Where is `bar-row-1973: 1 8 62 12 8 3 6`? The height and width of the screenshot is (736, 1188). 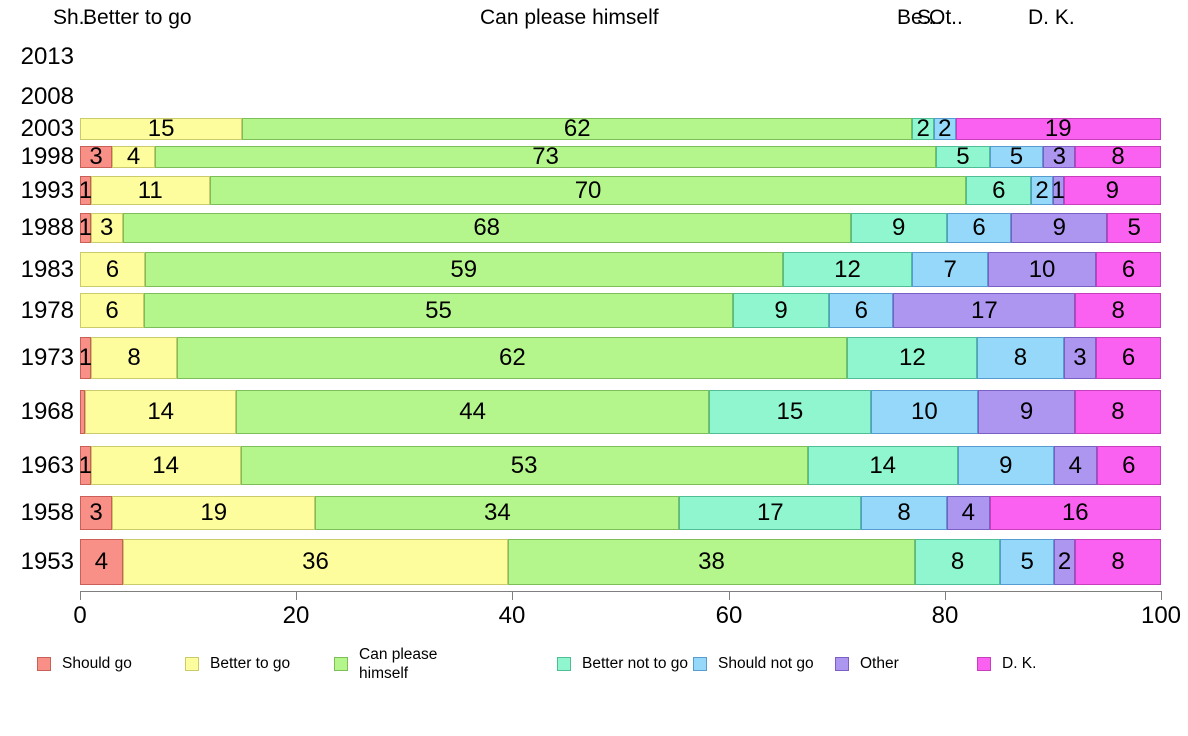
bar-row-1973: 1 8 62 12 8 3 6 is located at coordinates (619, 358).